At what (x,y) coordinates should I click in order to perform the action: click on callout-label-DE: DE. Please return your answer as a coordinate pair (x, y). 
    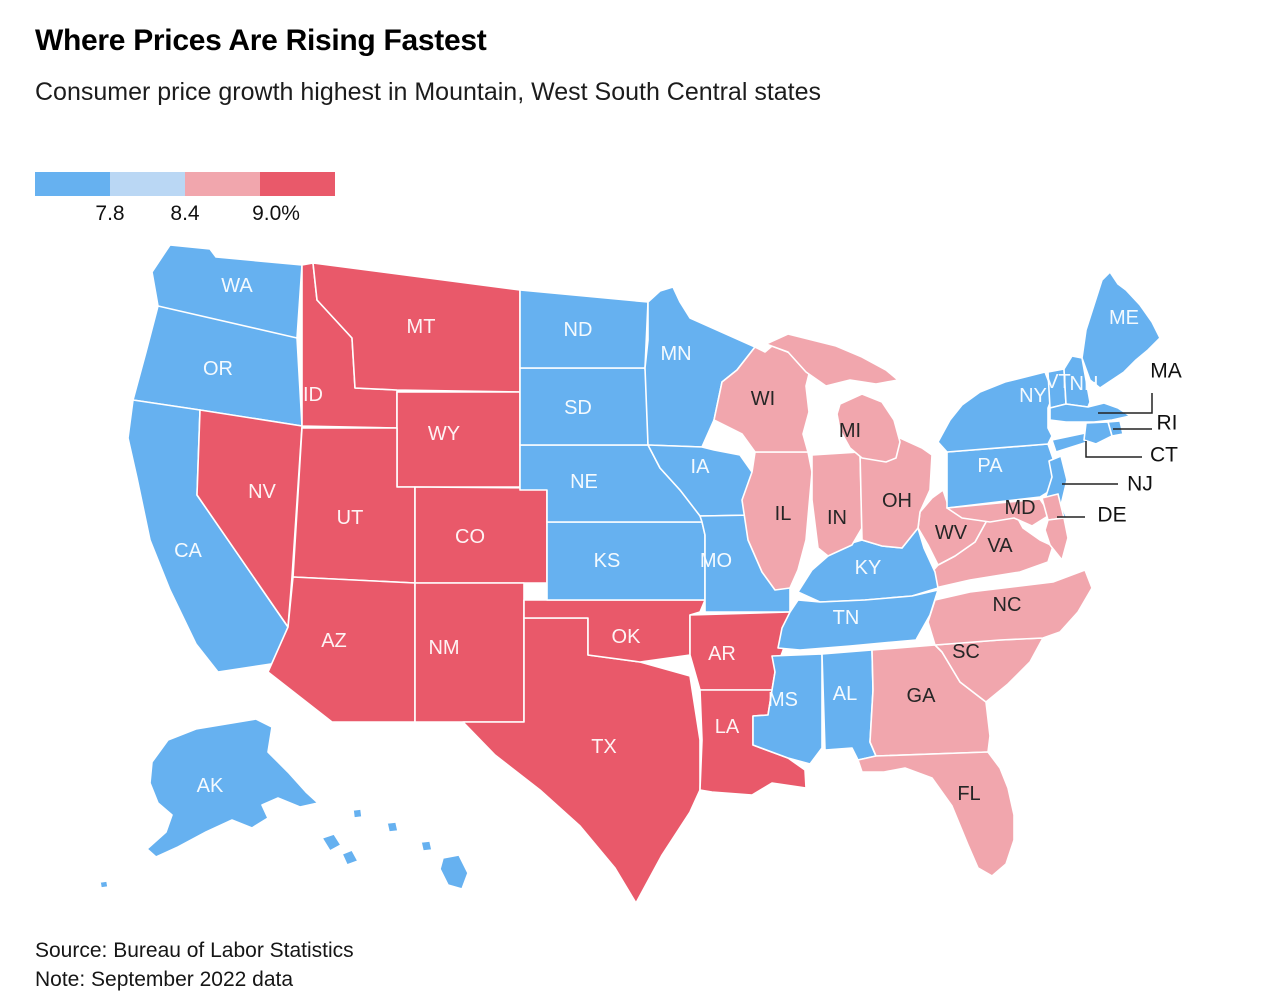
    Looking at the image, I should click on (1111, 515).